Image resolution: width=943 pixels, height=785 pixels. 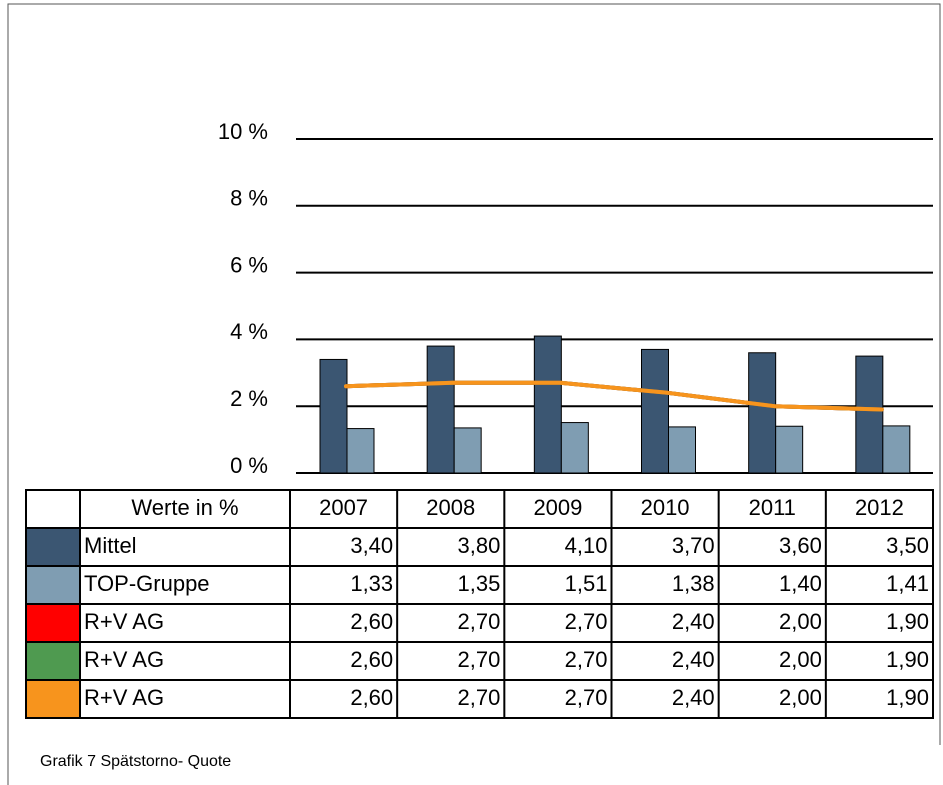 I want to click on table-cell: 3,70, so click(x=693, y=545).